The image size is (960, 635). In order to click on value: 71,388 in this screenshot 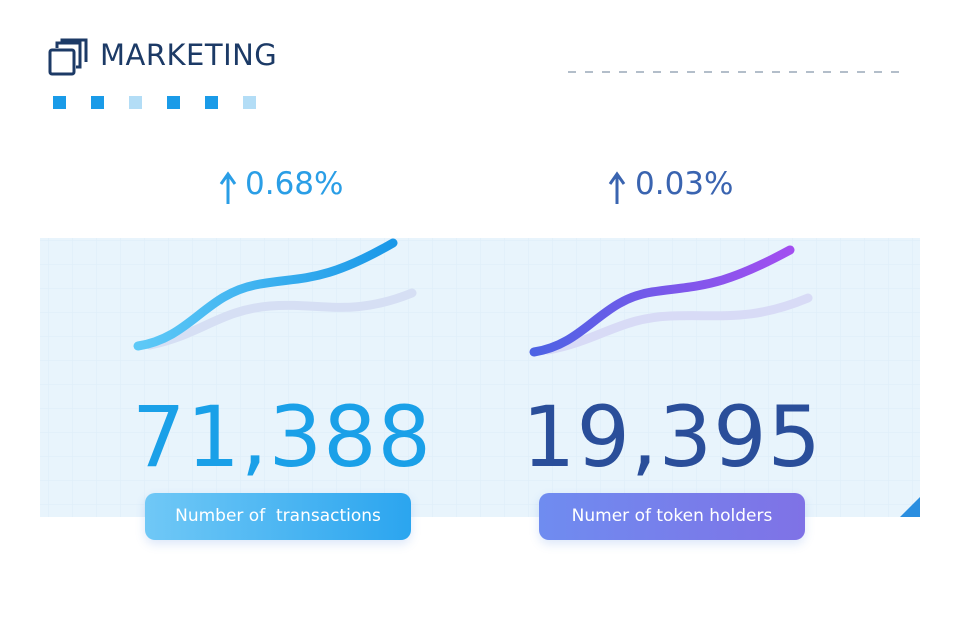, I will do `click(282, 437)`.